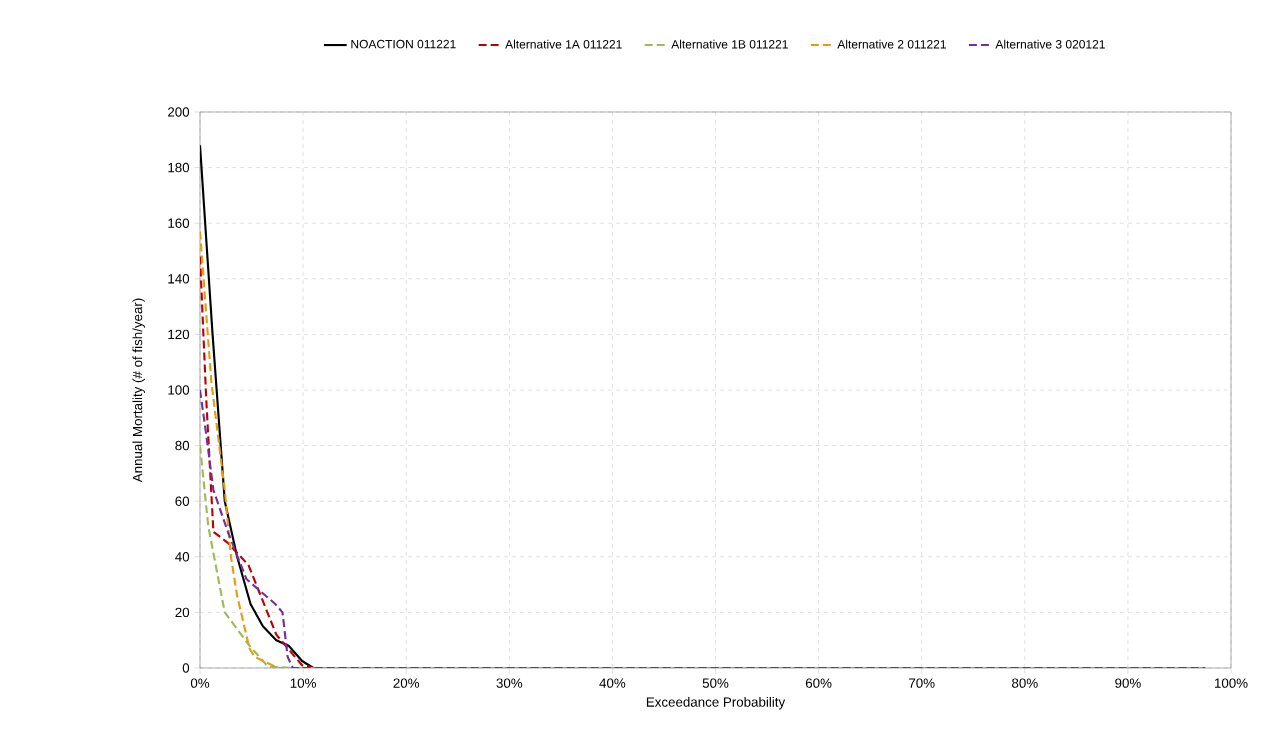 The height and width of the screenshot is (755, 1280). Describe the element at coordinates (1050, 44) in the screenshot. I see `legend-label: Alternative 3 020121` at that location.